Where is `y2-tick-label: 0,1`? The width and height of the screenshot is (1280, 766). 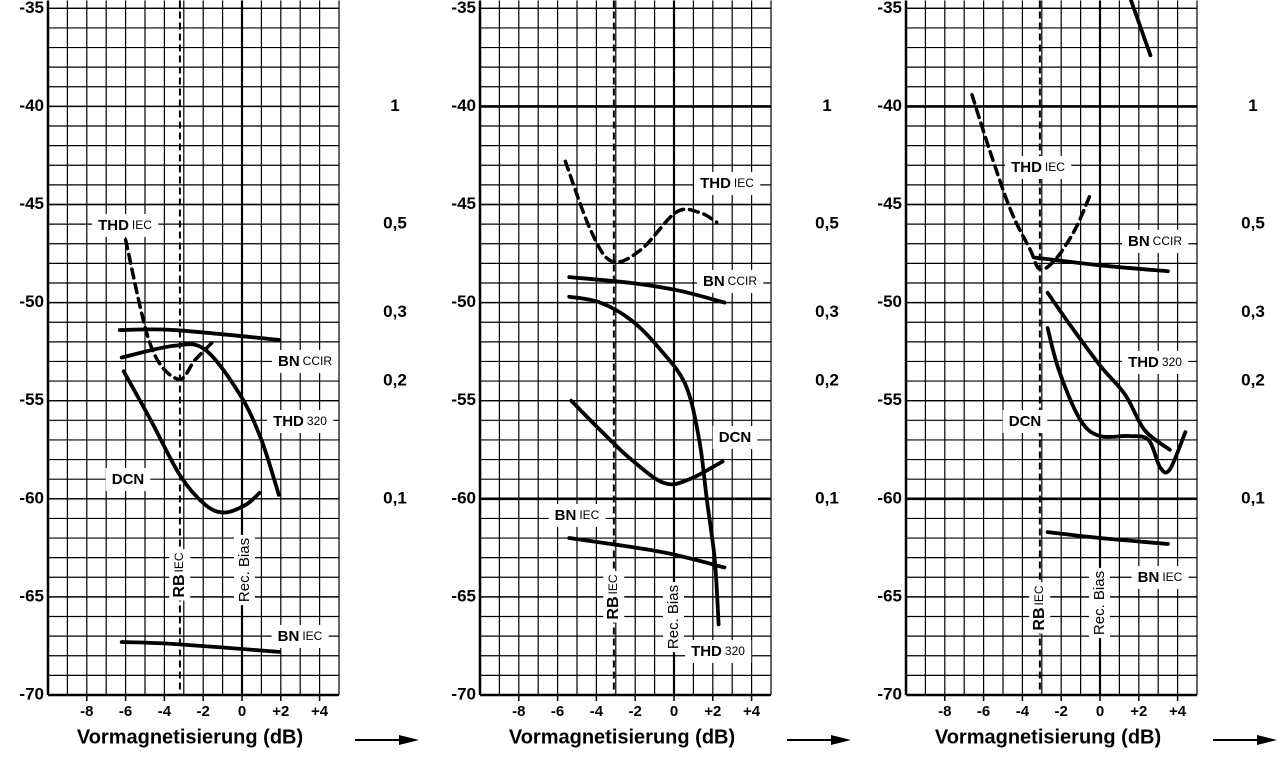
y2-tick-label: 0,1 is located at coordinates (827, 497).